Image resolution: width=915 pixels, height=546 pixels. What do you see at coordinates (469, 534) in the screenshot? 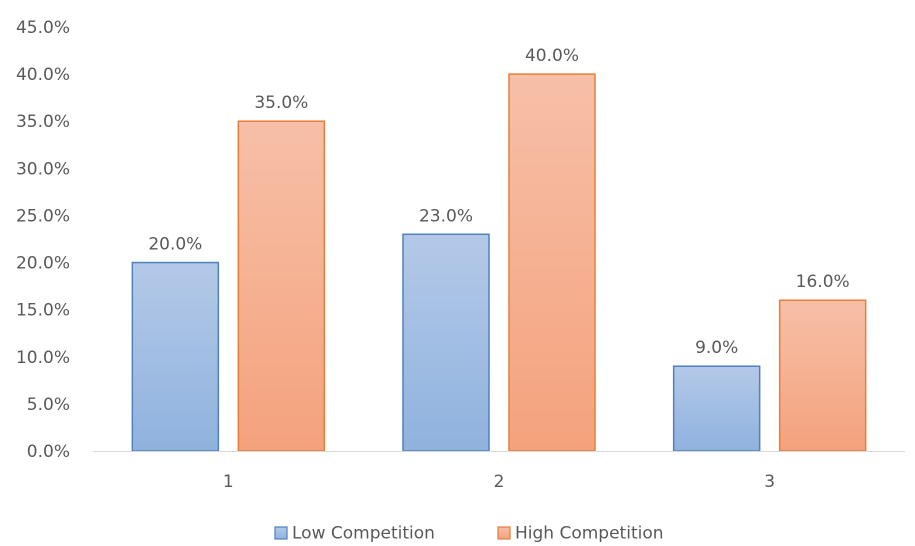
I see `legend: Low Competition High Competition` at bounding box center [469, 534].